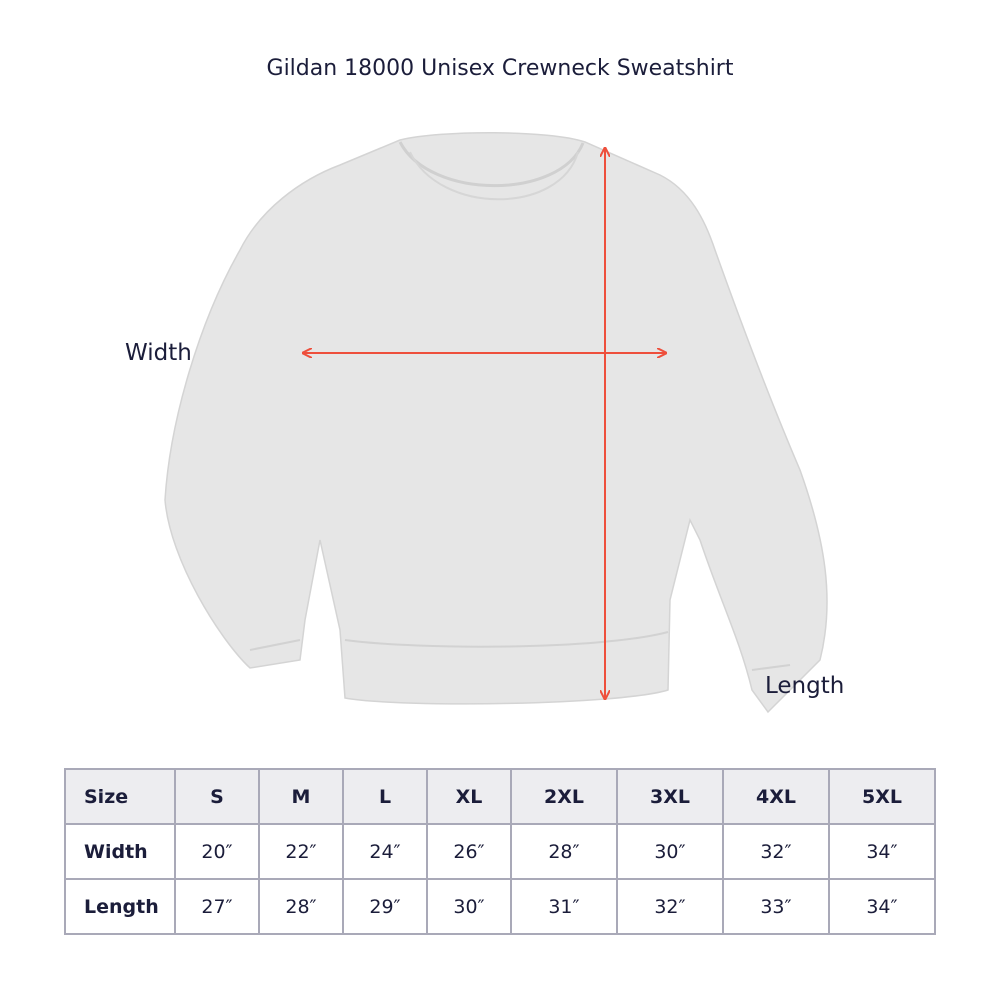 Image resolution: width=1000 pixels, height=1000 pixels. What do you see at coordinates (564, 906) in the screenshot?
I see `table-cell: 31″` at bounding box center [564, 906].